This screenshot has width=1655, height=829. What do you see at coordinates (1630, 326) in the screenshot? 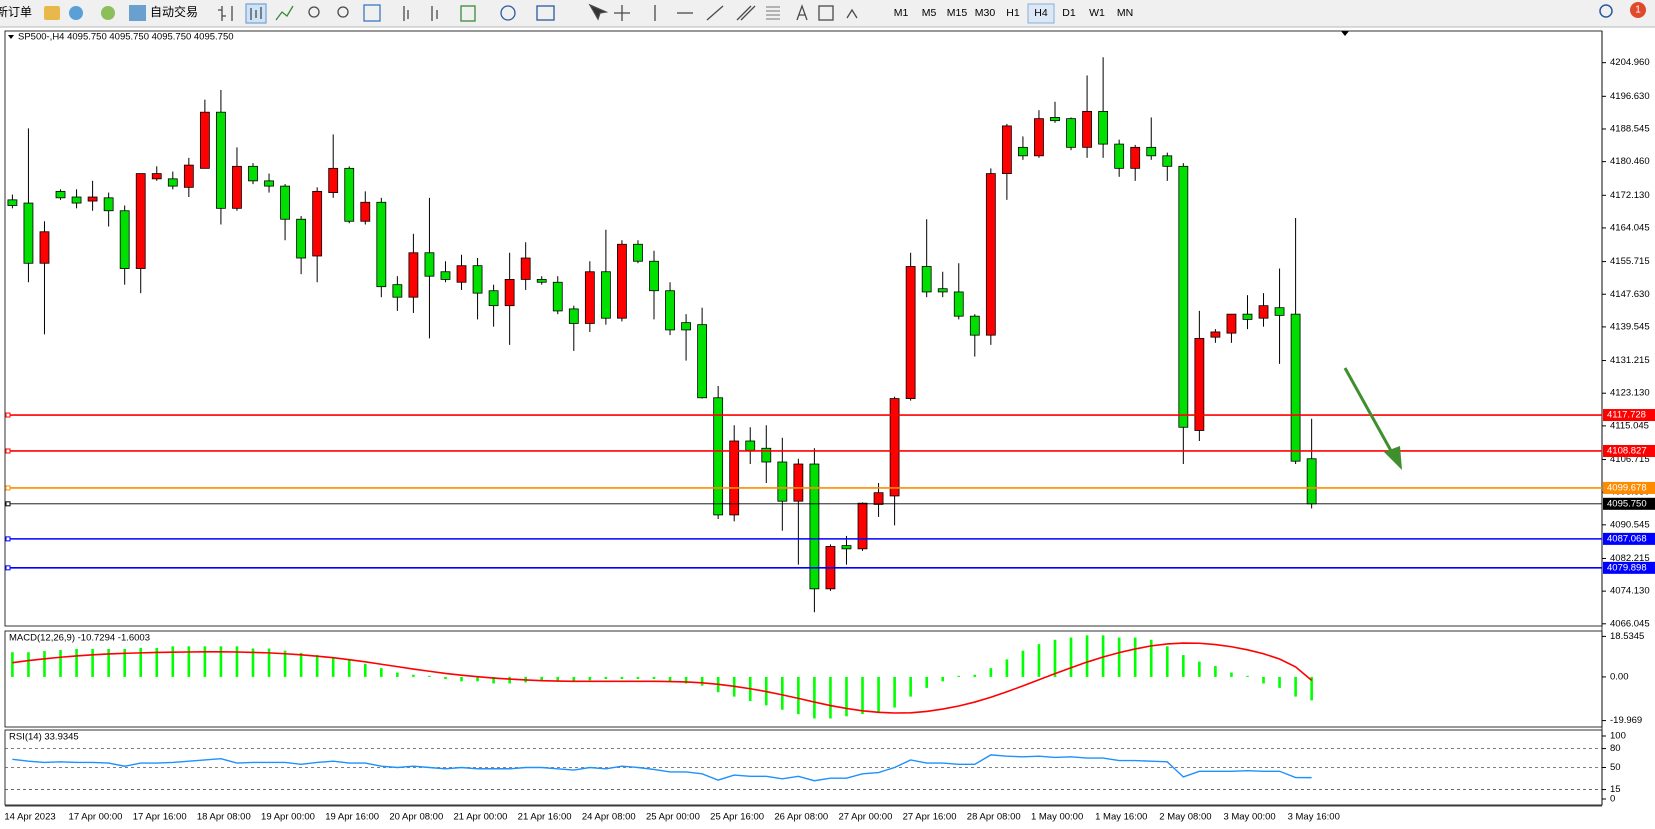
I see `y-tick-label: 4139.545` at bounding box center [1630, 326].